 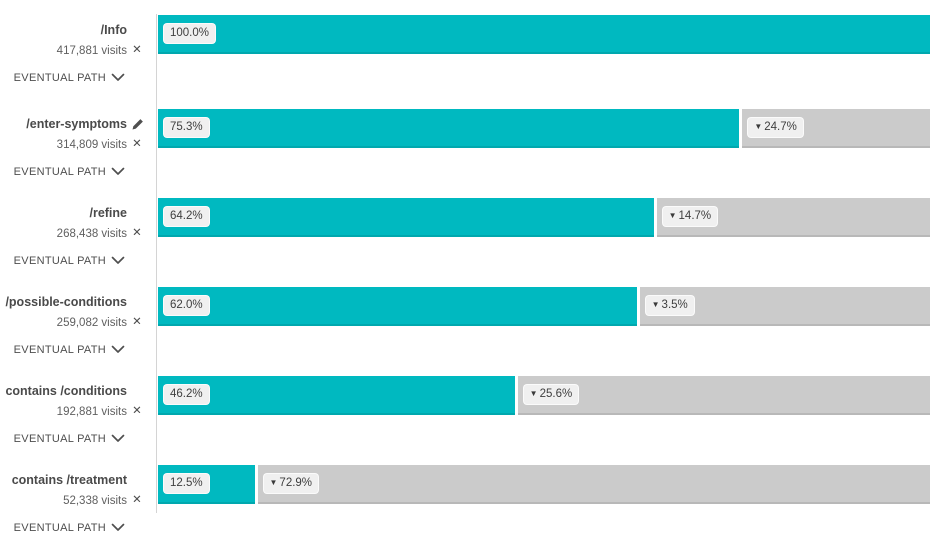 What do you see at coordinates (91, 51) in the screenshot?
I see `step-visits: 417,881 visits` at bounding box center [91, 51].